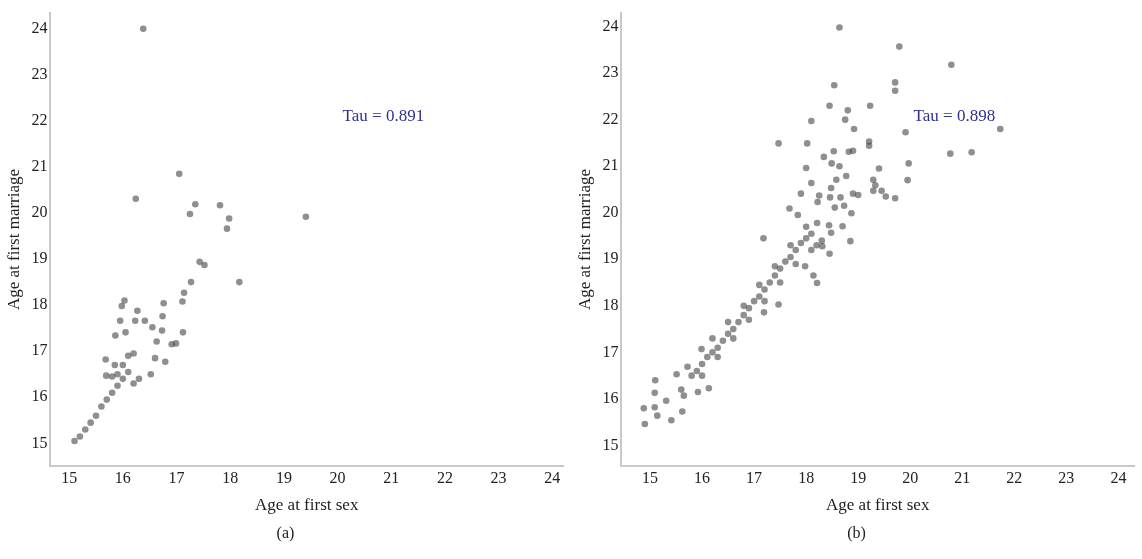 This screenshot has width=1142, height=559. I want to click on x-tick-label: 19, so click(283, 478).